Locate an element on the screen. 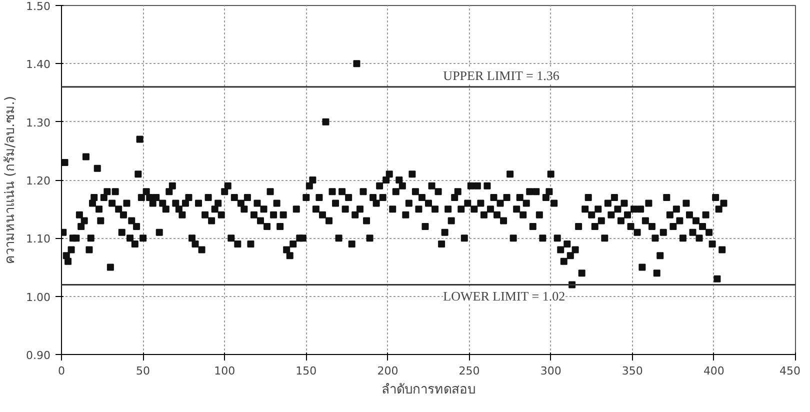  y-tick-label: 1.20 is located at coordinates (38, 181).